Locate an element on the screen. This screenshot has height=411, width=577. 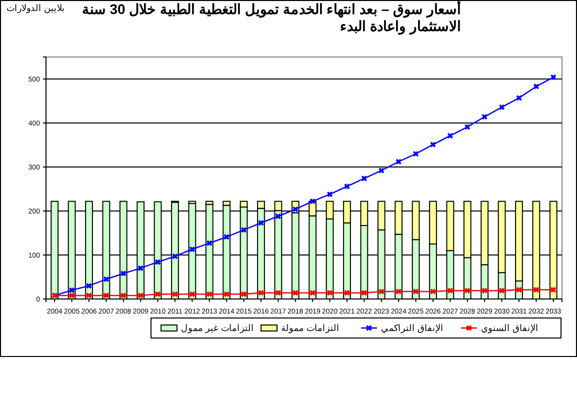
chart-title: أسعار سوق – بعد انتهاء الخدمة تمويل التغطية الطبية خلال 30 سنة الاستثمار واعادة البدء is located at coordinates (270, 18).